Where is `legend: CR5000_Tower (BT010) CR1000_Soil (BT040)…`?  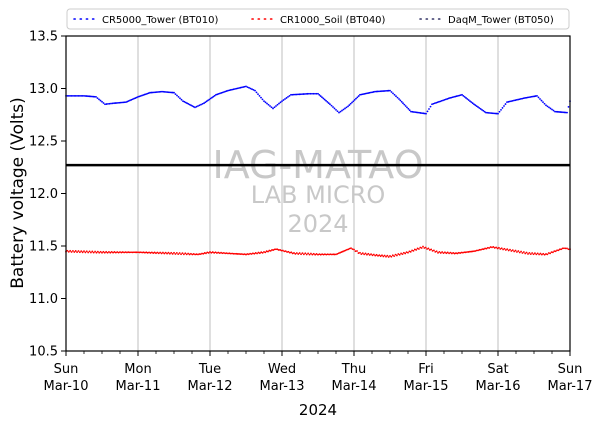
legend: CR5000_Tower (BT010) CR1000_Soil (BT040)… is located at coordinates (318, 19).